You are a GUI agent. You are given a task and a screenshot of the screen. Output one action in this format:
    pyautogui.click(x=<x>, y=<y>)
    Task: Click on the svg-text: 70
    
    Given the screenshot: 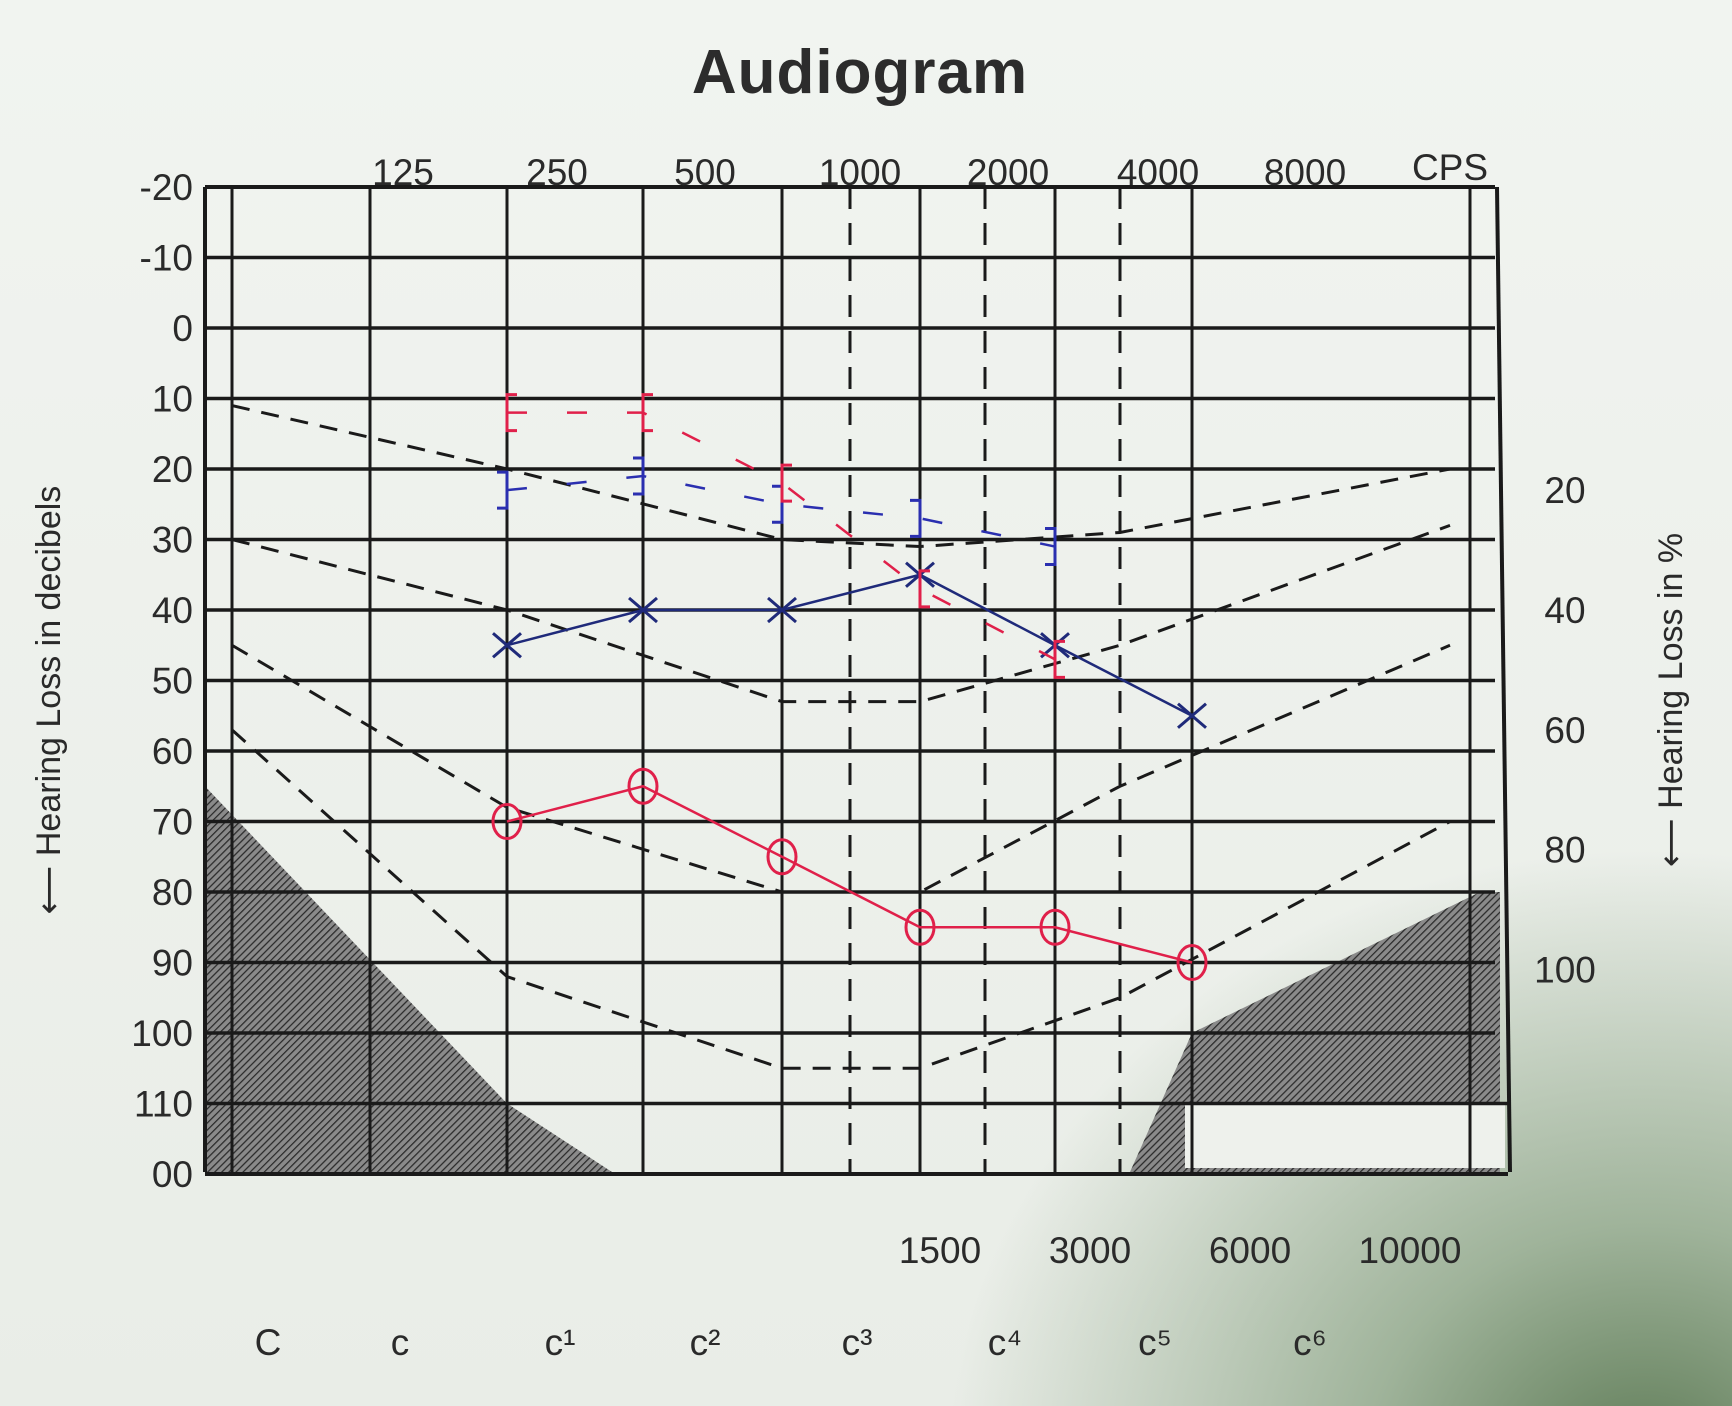 What is the action you would take?
    pyautogui.click(x=172, y=822)
    